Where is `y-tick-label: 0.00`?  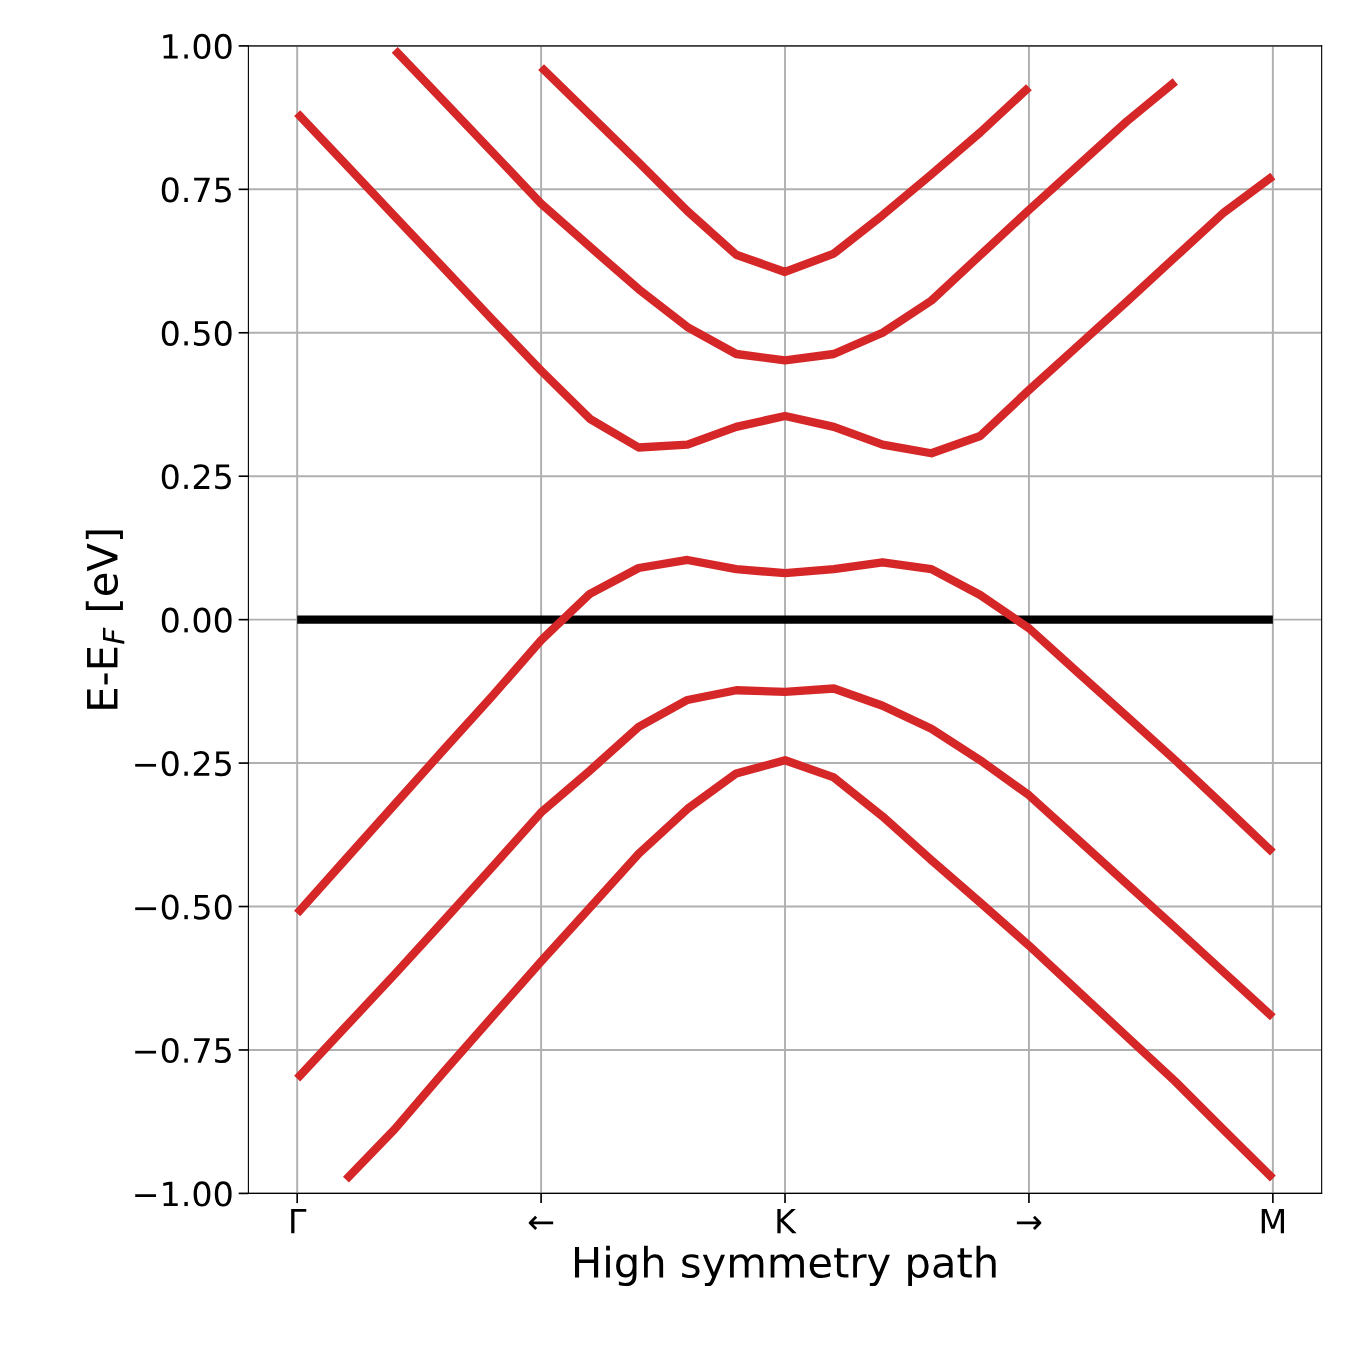
y-tick-label: 0.00 is located at coordinates (196, 620).